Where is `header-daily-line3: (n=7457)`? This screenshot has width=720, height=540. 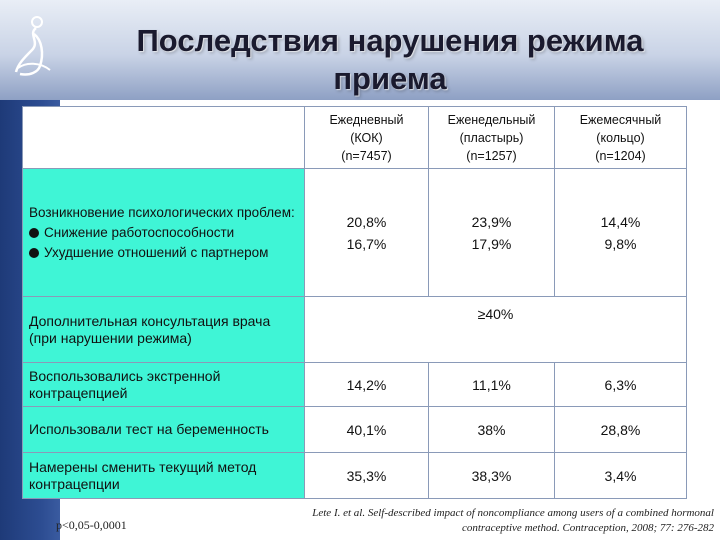
header-daily-line3: (n=7457) is located at coordinates (366, 155).